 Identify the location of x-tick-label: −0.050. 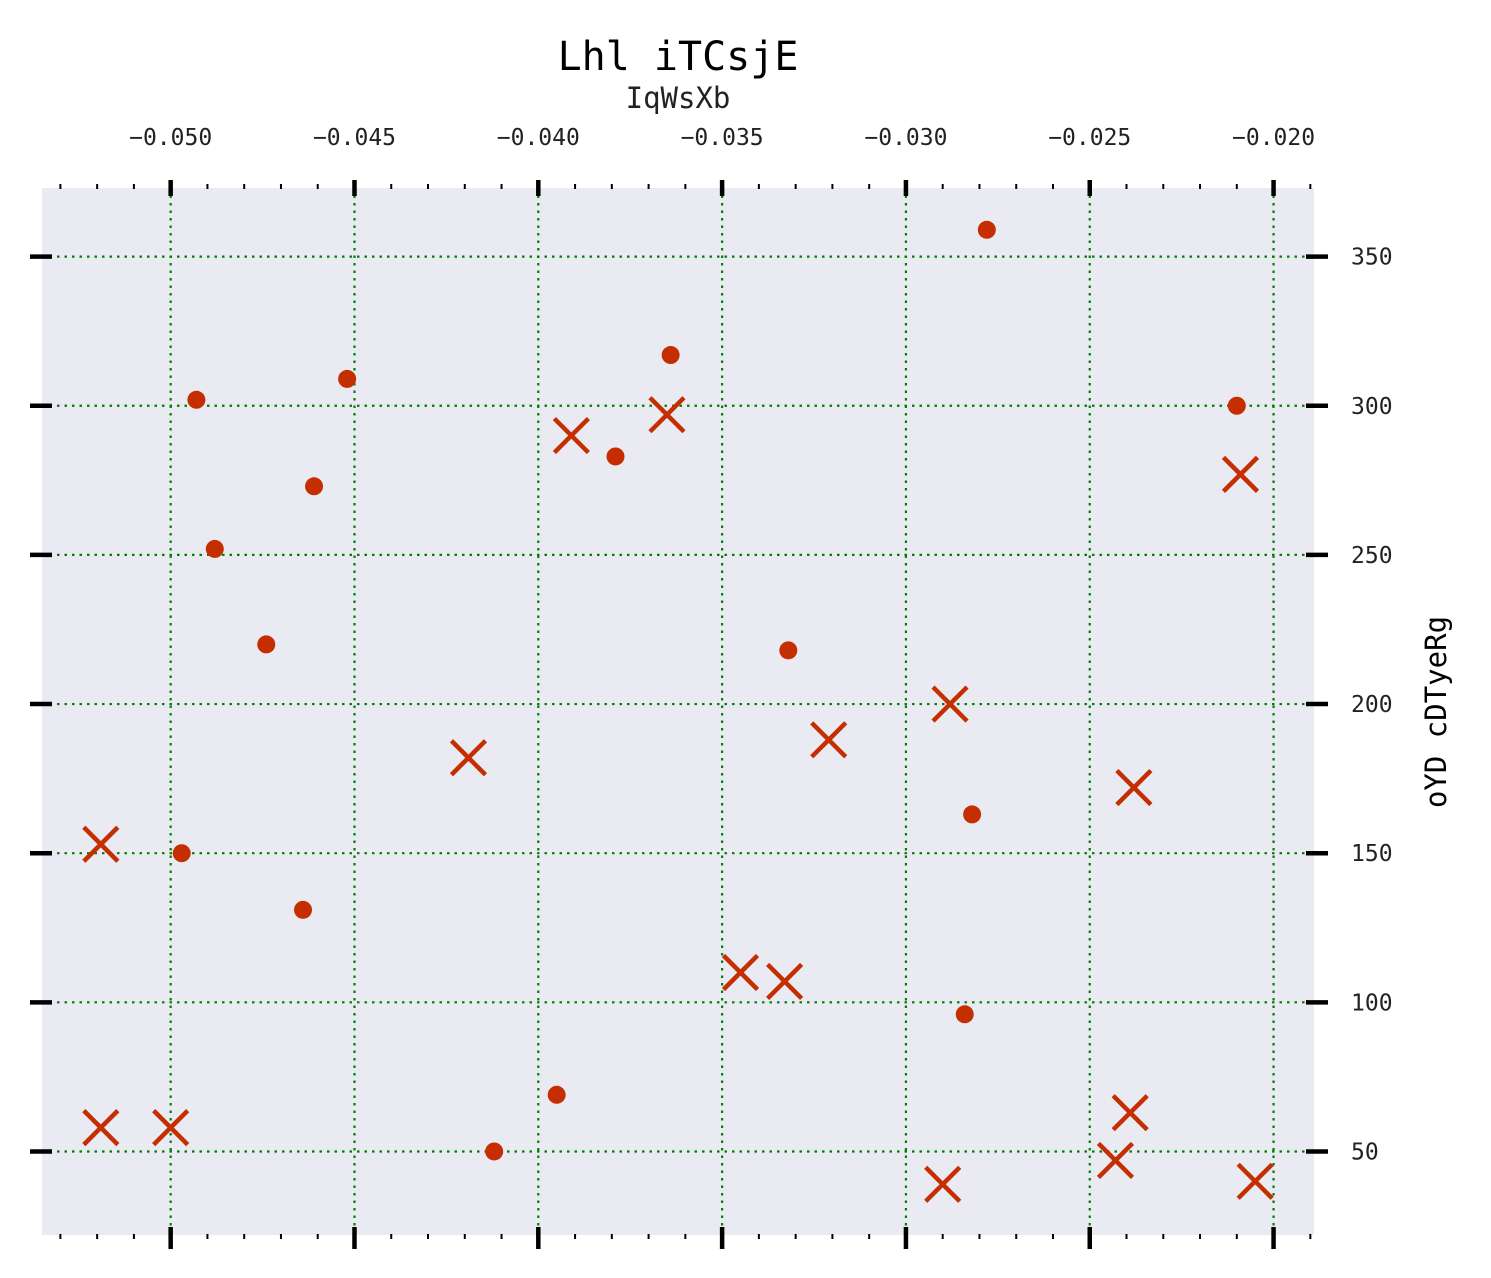
(170, 138).